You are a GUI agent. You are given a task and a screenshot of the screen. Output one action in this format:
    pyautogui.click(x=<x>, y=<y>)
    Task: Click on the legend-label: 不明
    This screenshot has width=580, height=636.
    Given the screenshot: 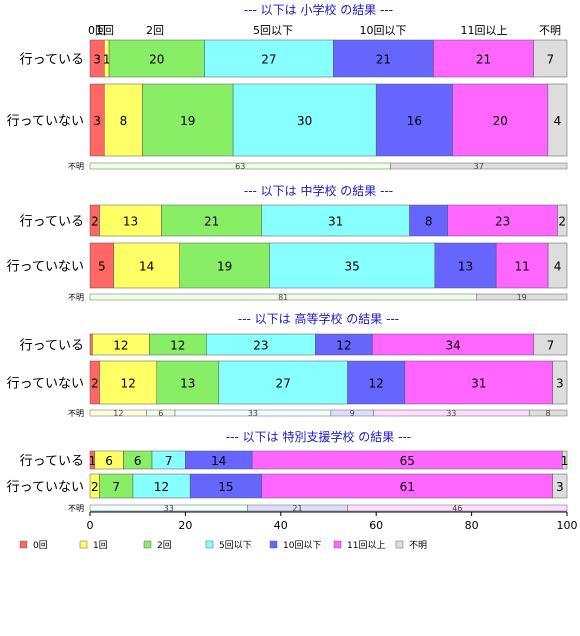 What is the action you would take?
    pyautogui.click(x=418, y=545)
    